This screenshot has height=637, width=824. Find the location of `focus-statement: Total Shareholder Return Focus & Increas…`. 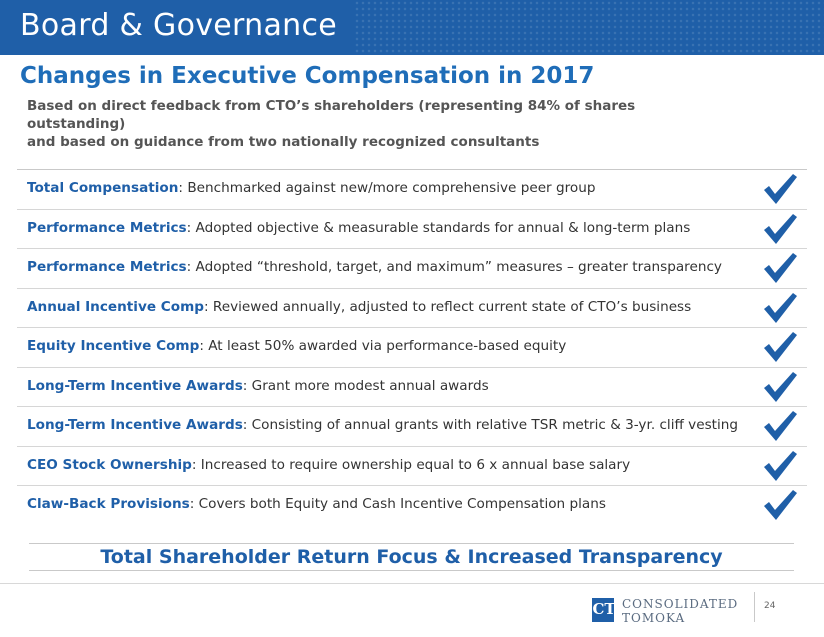

focus-statement: Total Shareholder Return Focus & Increas… is located at coordinates (411, 557).